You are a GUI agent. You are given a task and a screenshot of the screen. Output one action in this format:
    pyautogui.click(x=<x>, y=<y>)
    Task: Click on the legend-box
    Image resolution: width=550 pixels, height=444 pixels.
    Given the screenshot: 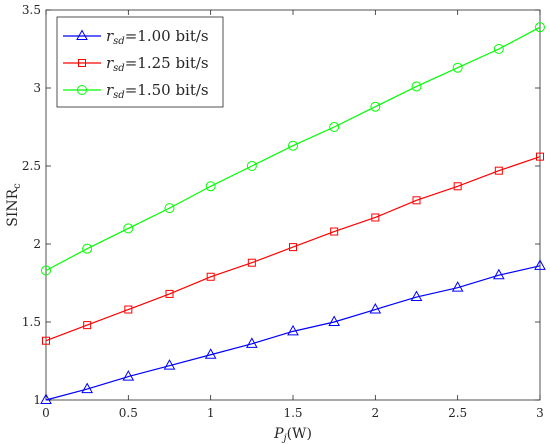 What is the action you would take?
    pyautogui.click(x=140, y=62)
    